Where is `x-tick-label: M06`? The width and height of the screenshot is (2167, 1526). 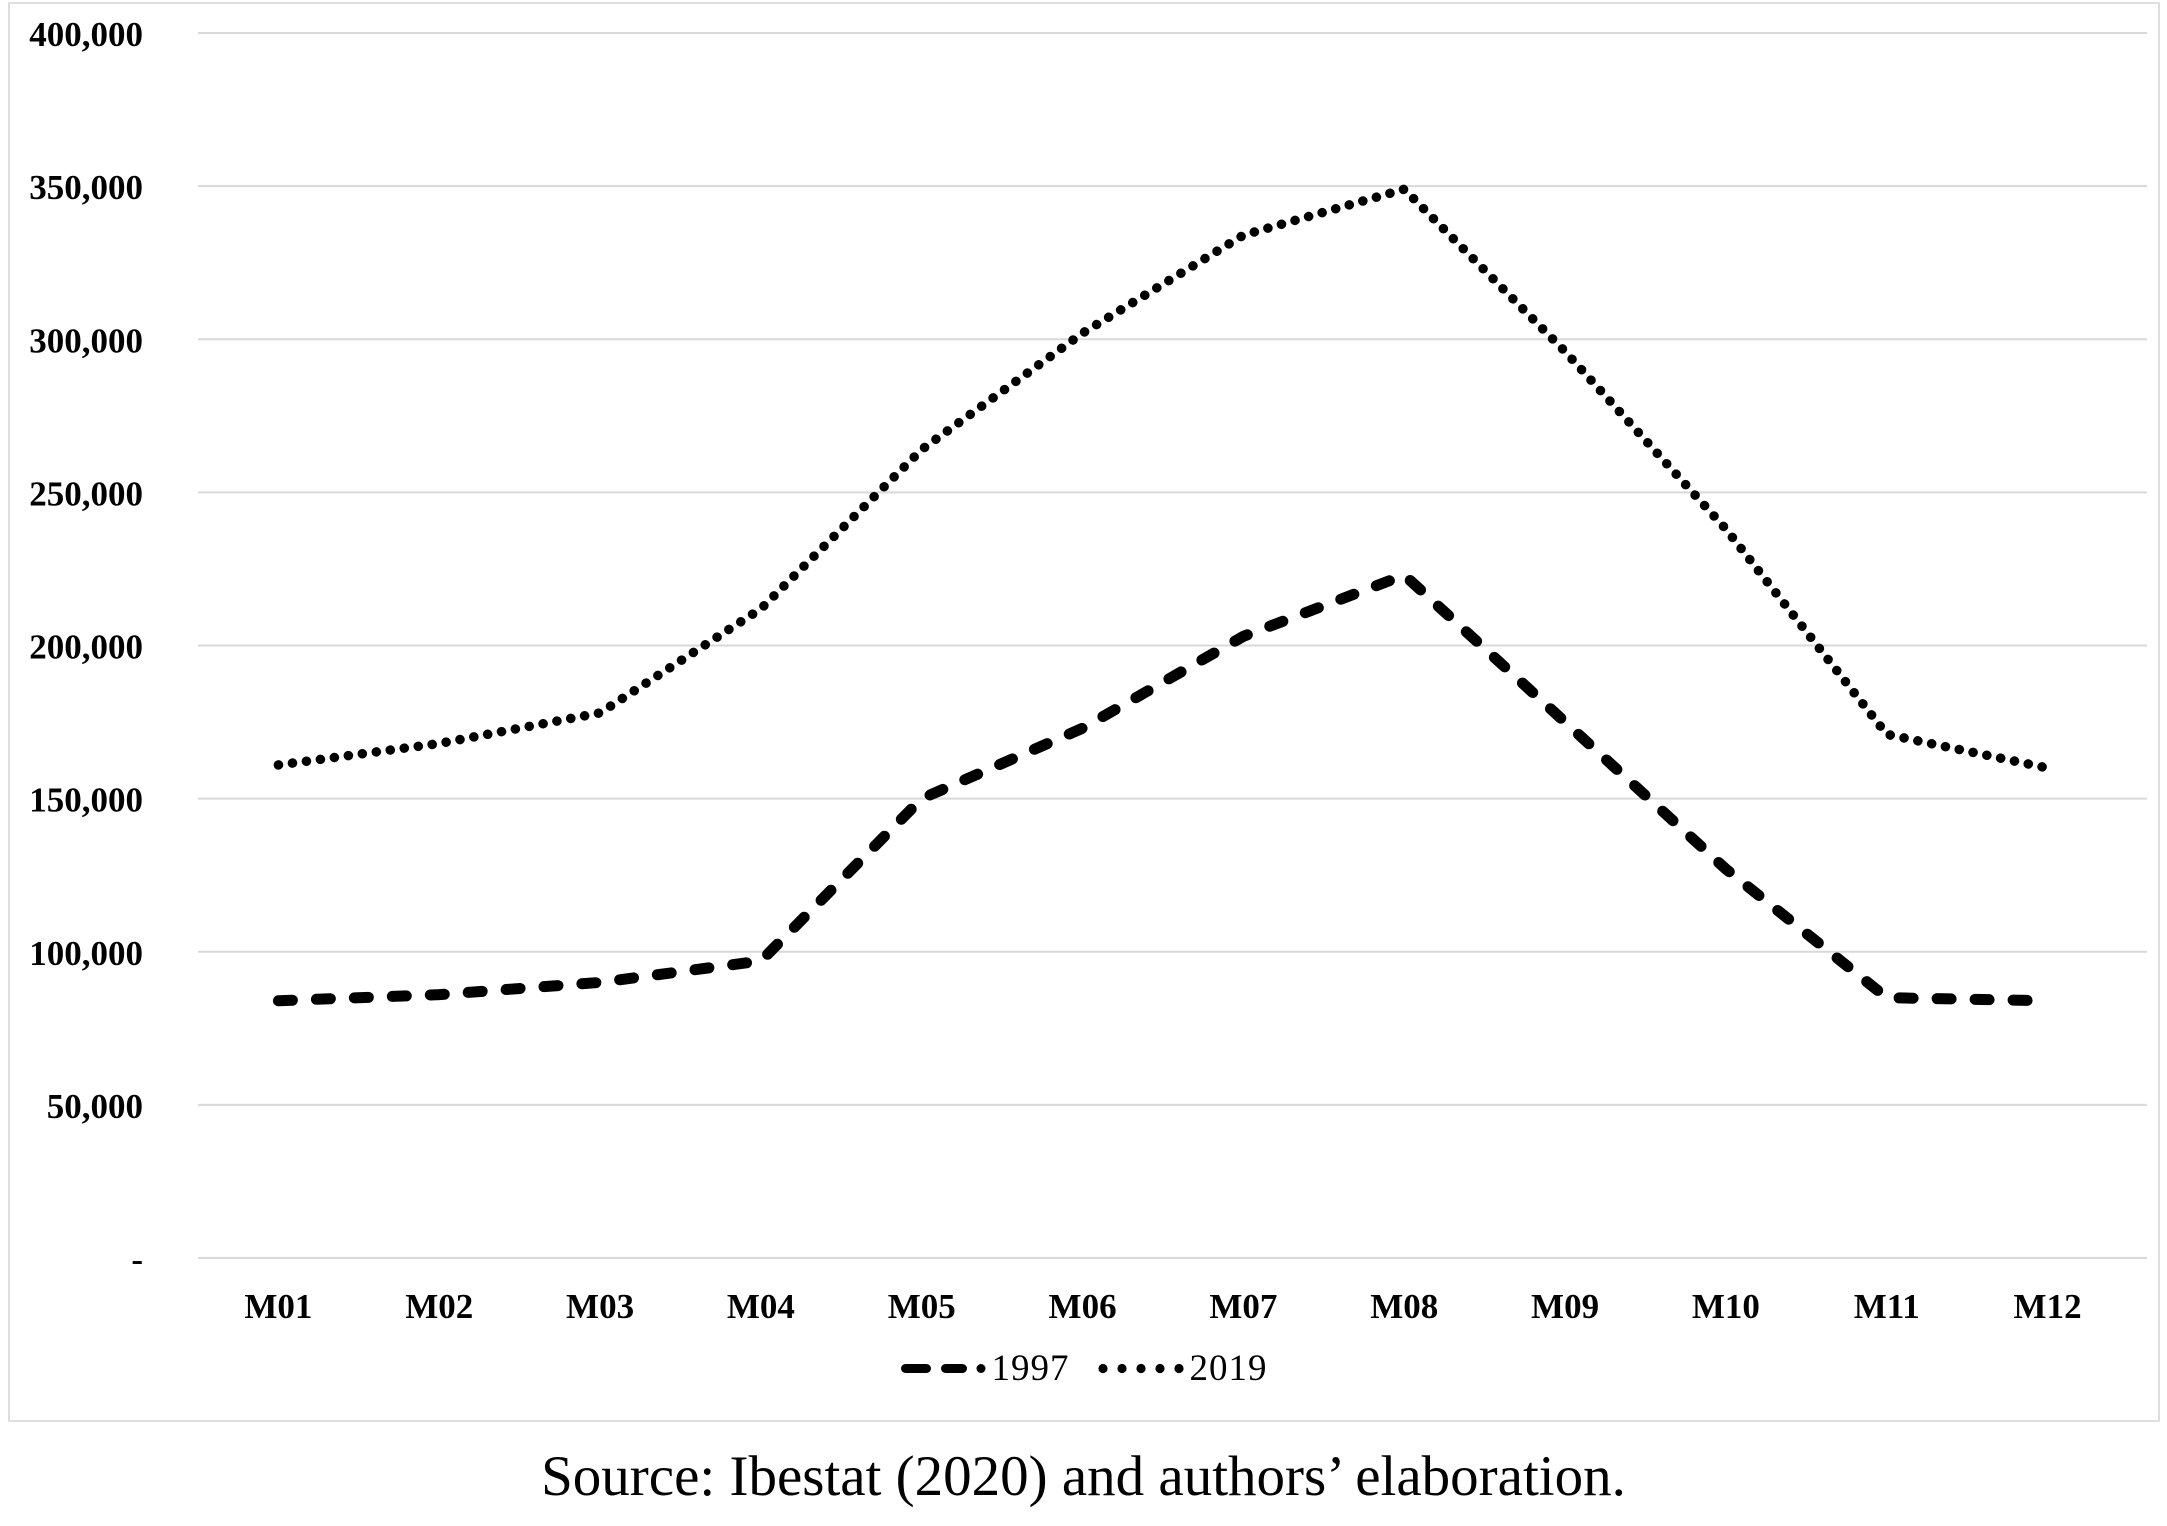 x-tick-label: M06 is located at coordinates (1083, 1306).